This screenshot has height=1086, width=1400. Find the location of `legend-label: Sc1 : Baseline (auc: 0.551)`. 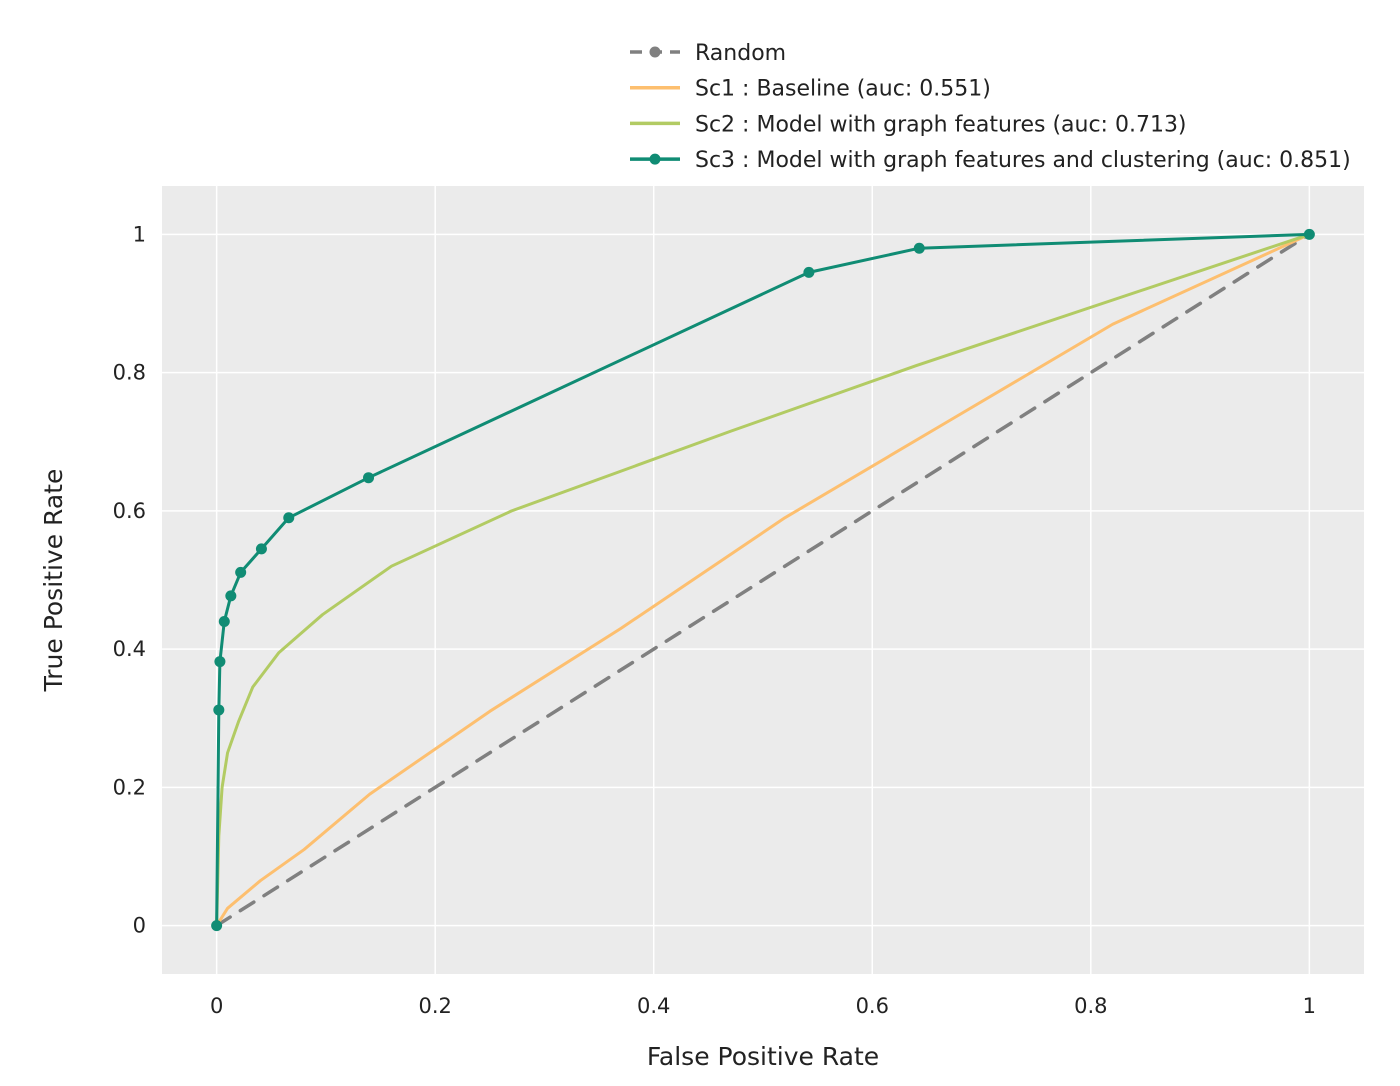

legend-label: Sc1 : Baseline (auc: 0.551) is located at coordinates (843, 89).